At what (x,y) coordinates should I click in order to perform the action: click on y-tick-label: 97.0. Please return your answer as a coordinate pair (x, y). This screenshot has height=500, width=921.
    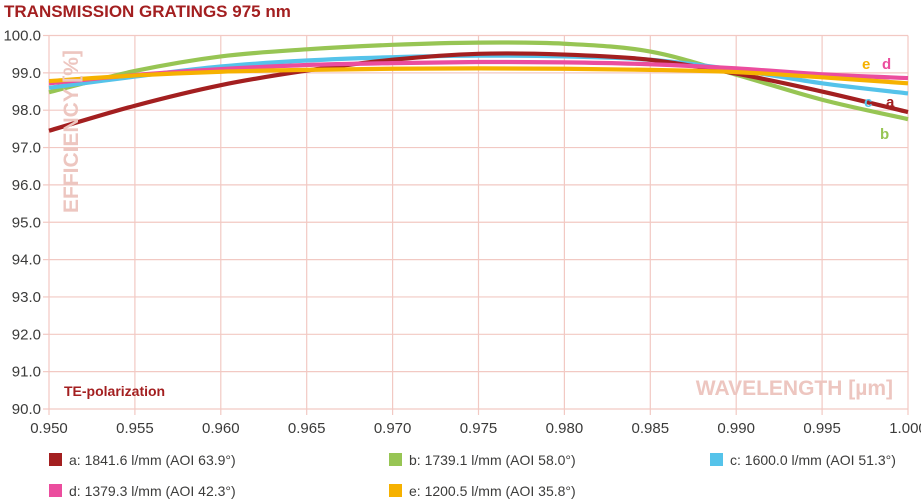
    Looking at the image, I should click on (26, 148).